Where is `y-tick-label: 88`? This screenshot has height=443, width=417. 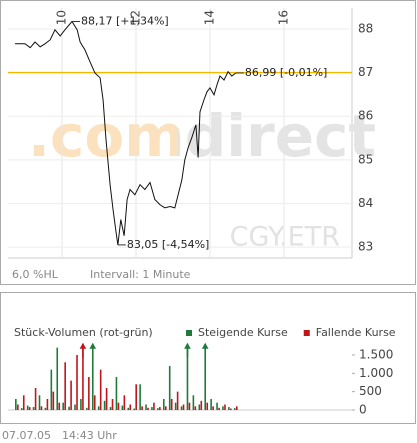
y-tick-label: 88 is located at coordinates (365, 28).